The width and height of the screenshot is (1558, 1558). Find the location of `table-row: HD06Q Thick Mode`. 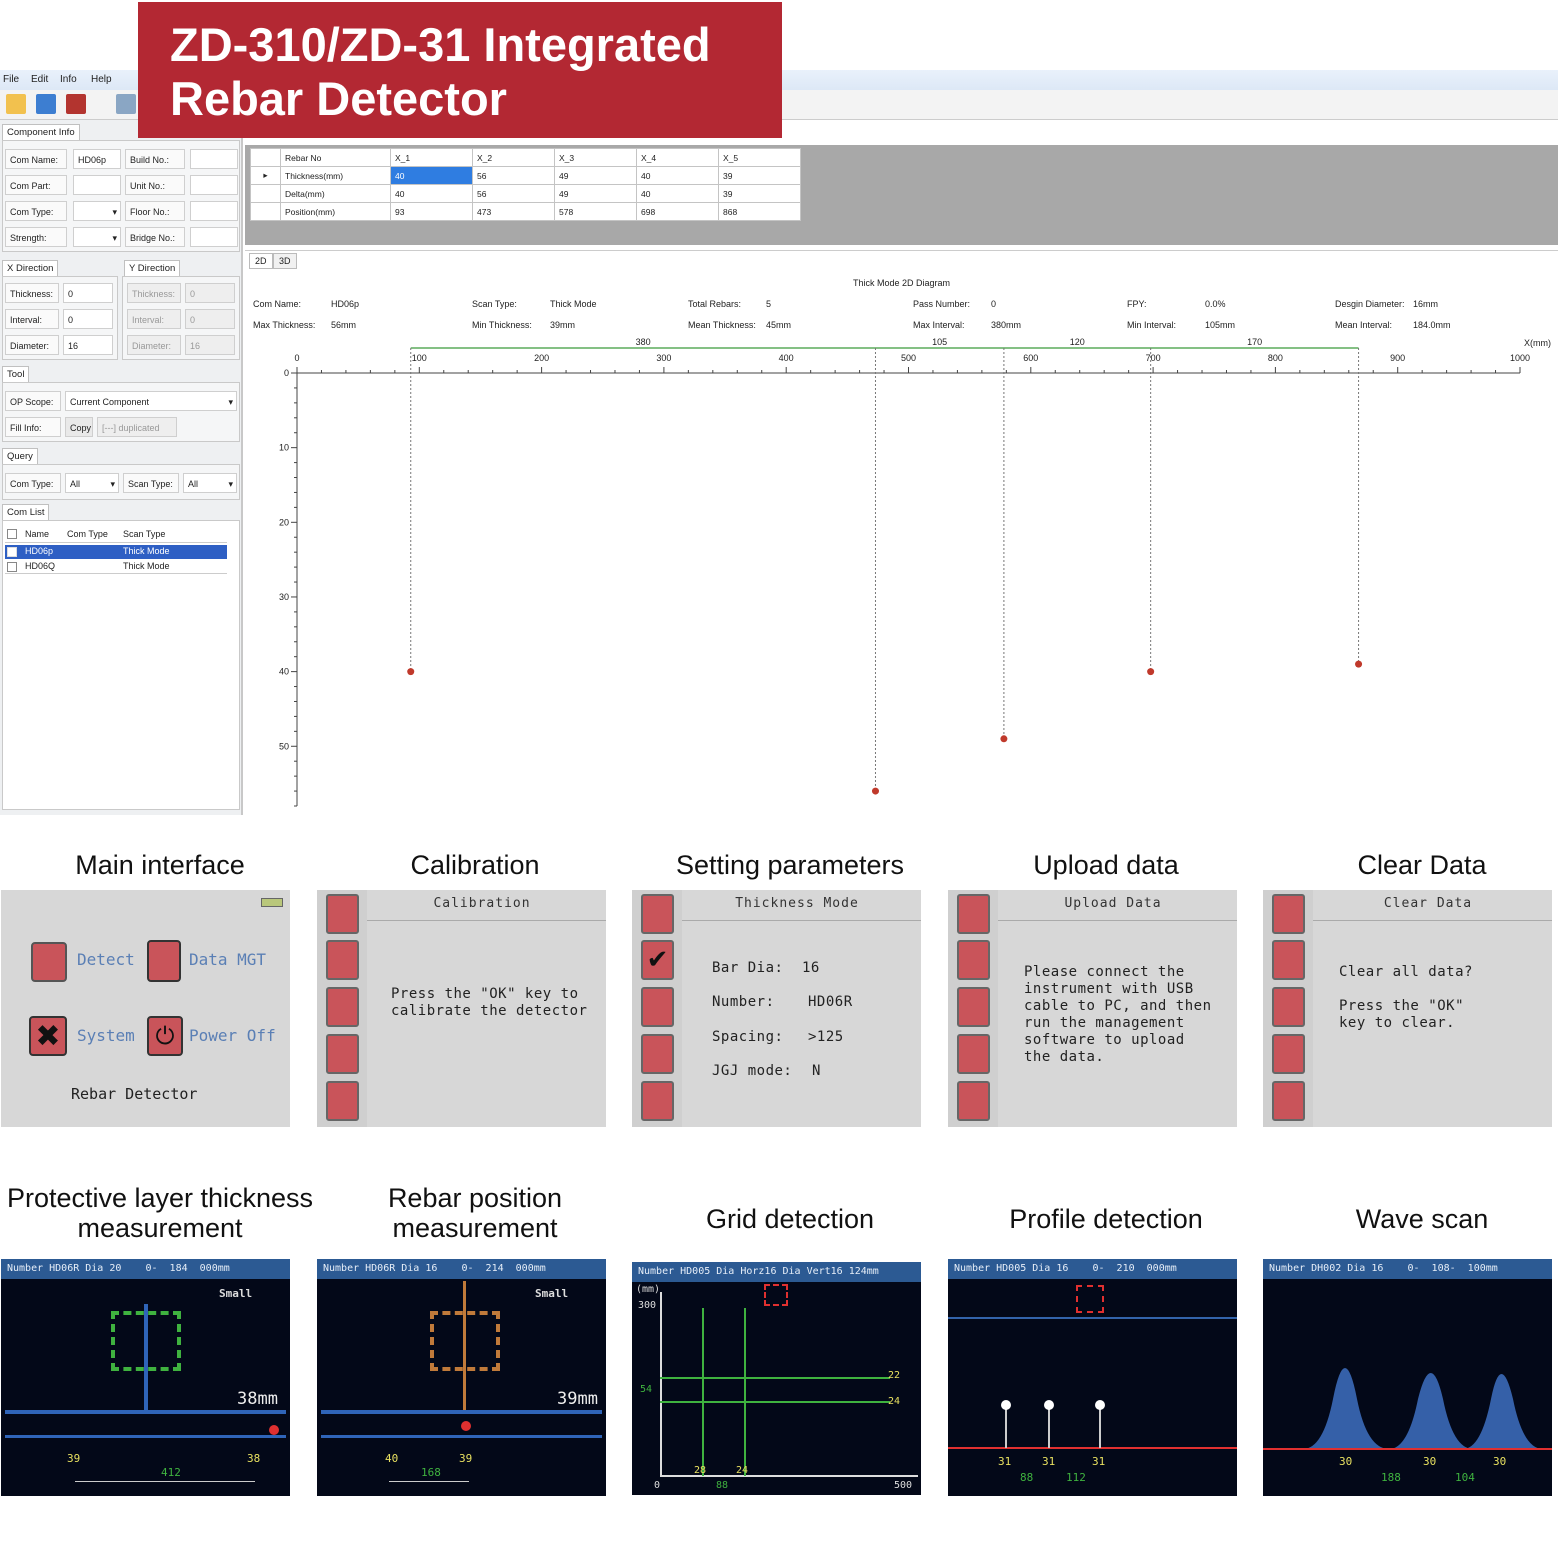

table-row: HD06Q Thick Mode is located at coordinates (116, 567).